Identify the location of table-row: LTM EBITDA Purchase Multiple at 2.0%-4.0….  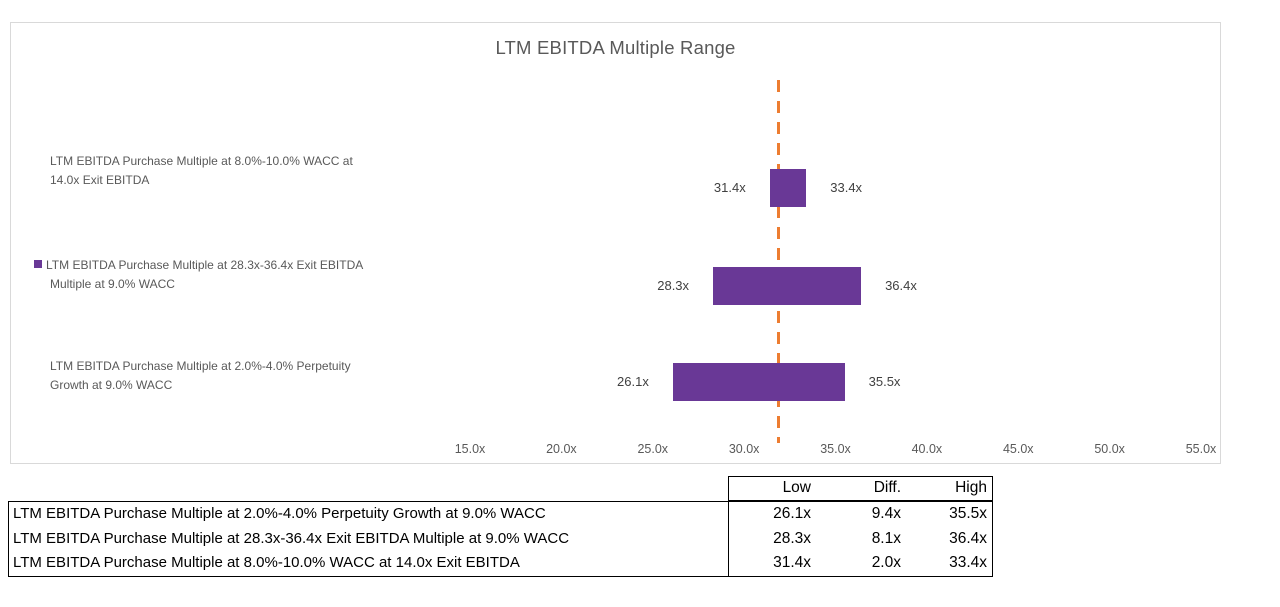
(500, 514).